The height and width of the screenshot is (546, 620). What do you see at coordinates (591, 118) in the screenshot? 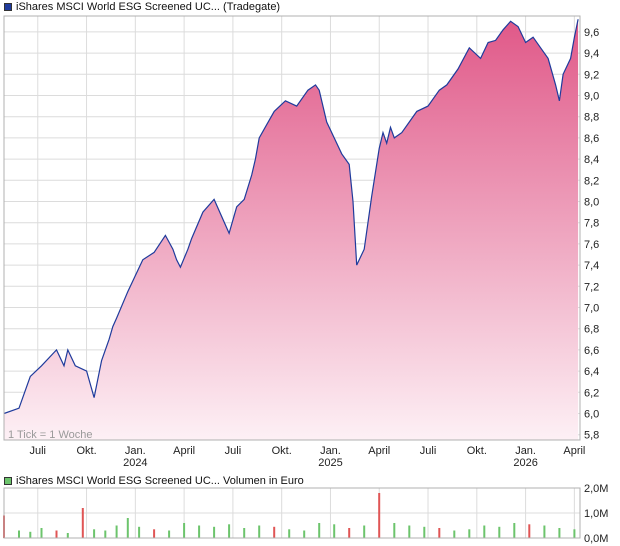
I see `price-y-tick-label: 8,8` at bounding box center [591, 118].